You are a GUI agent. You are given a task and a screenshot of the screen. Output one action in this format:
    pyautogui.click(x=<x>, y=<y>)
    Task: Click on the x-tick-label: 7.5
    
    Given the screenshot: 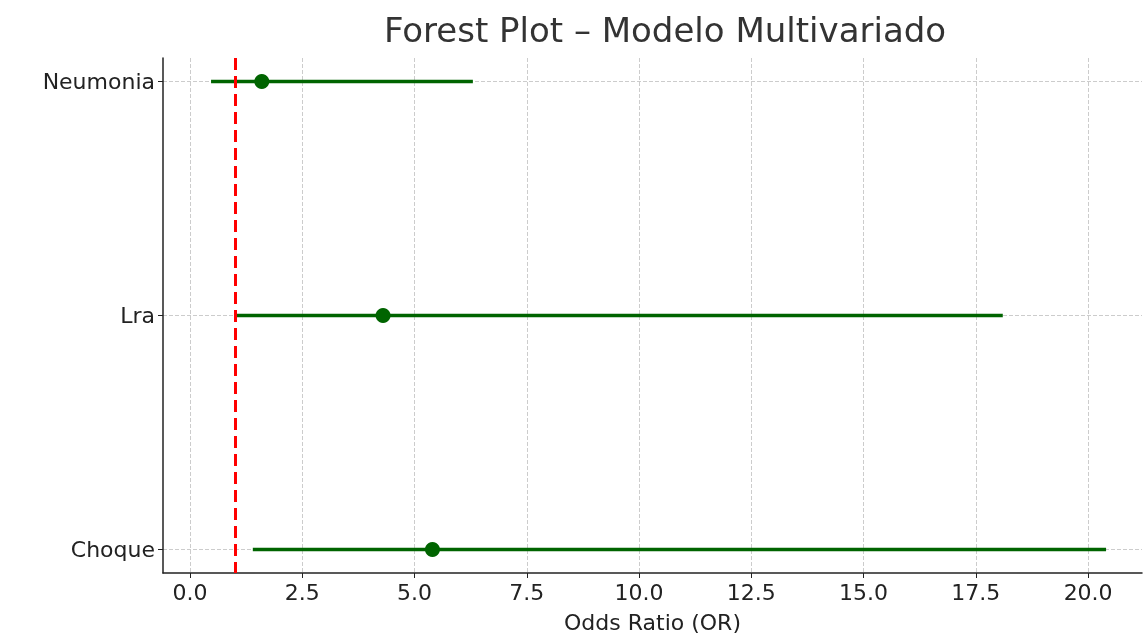 What is the action you would take?
    pyautogui.click(x=527, y=592)
    